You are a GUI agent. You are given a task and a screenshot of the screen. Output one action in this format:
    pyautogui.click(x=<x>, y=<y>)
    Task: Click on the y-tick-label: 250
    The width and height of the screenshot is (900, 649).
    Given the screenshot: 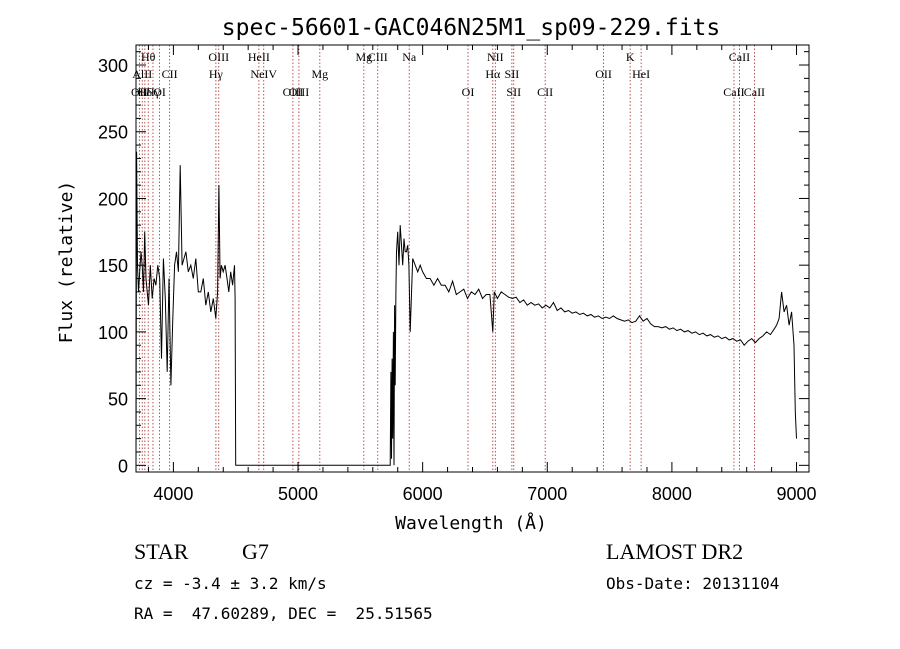 What is the action you would take?
    pyautogui.click(x=113, y=133)
    